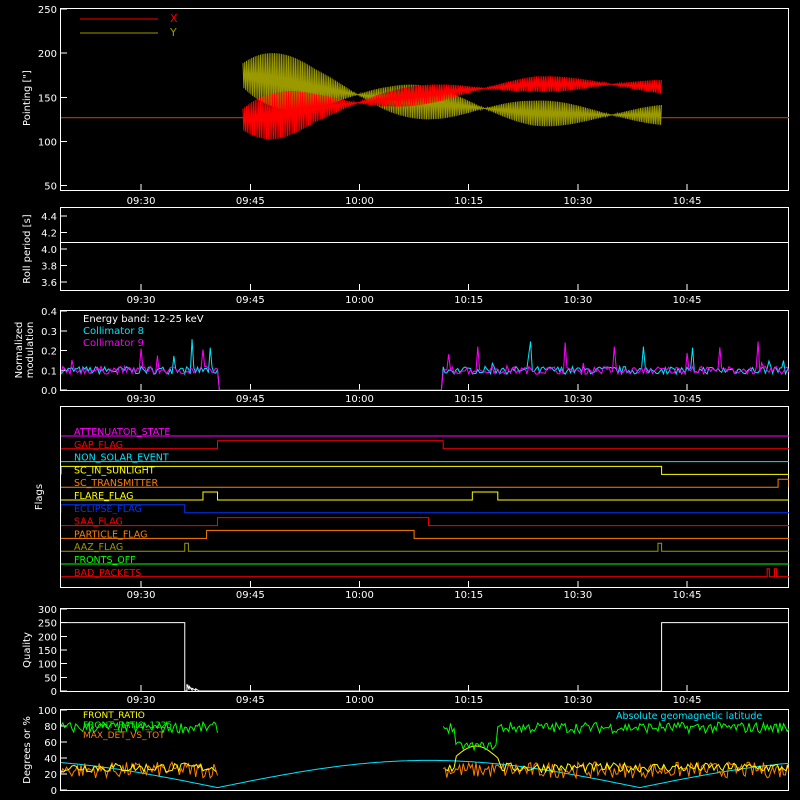 The width and height of the screenshot is (800, 800). Describe the element at coordinates (49, 250) in the screenshot. I see `roll-ytick-label: 4.0` at that location.